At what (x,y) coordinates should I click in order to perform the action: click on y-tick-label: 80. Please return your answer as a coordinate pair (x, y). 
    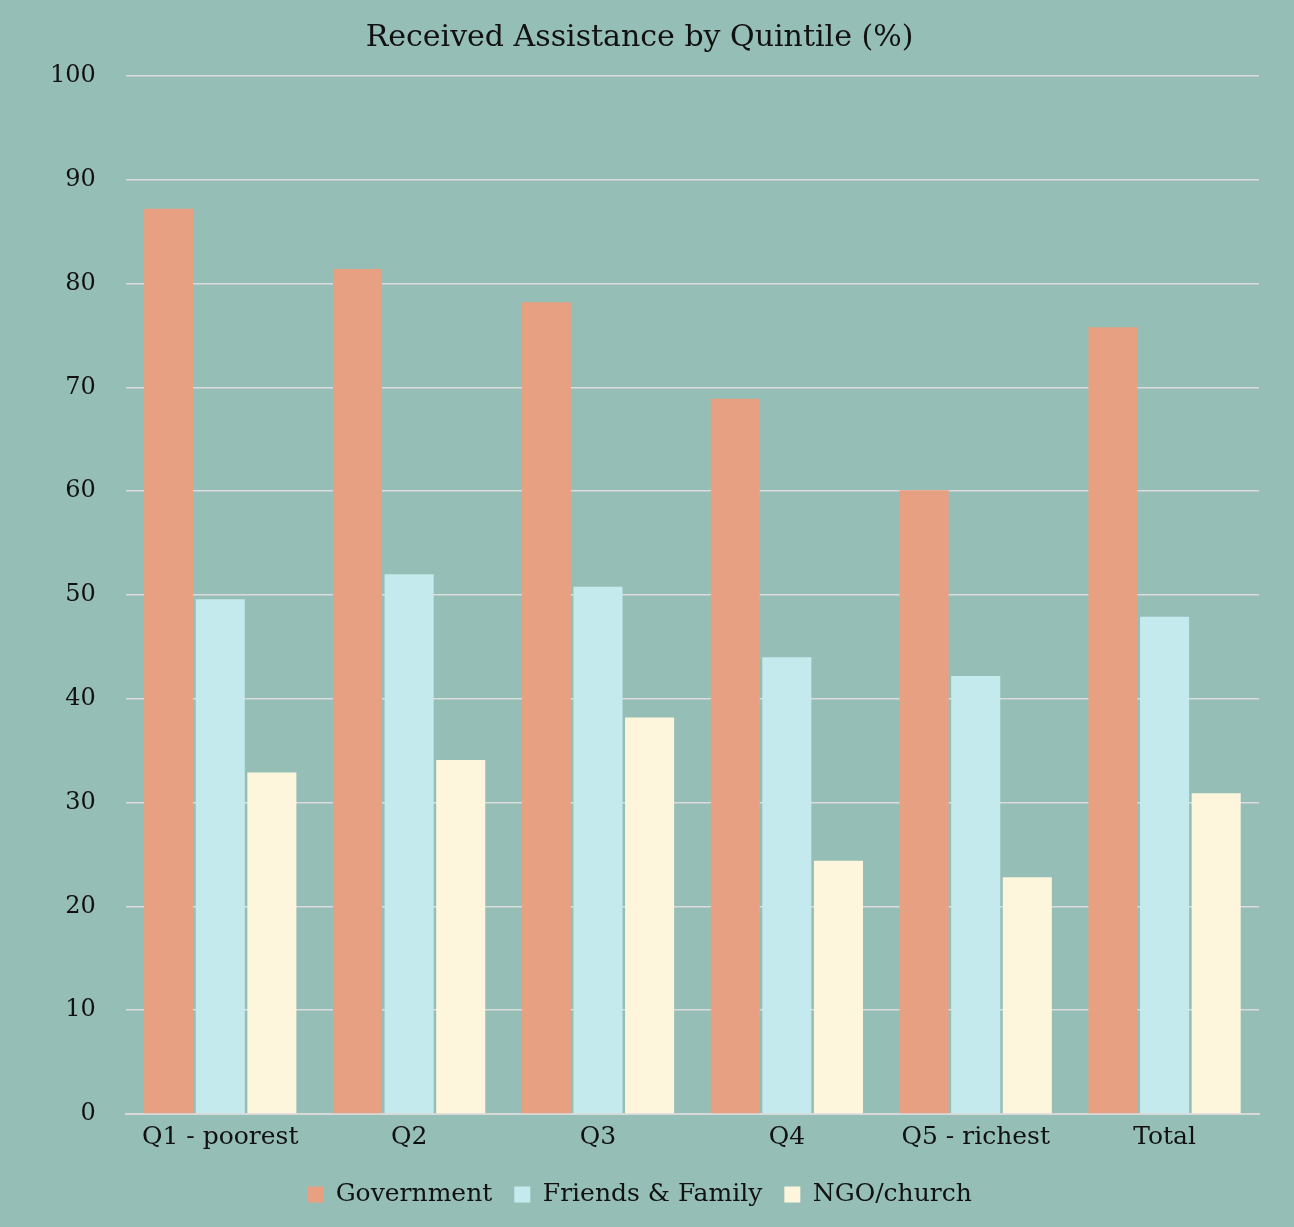
    Looking at the image, I should click on (80, 281).